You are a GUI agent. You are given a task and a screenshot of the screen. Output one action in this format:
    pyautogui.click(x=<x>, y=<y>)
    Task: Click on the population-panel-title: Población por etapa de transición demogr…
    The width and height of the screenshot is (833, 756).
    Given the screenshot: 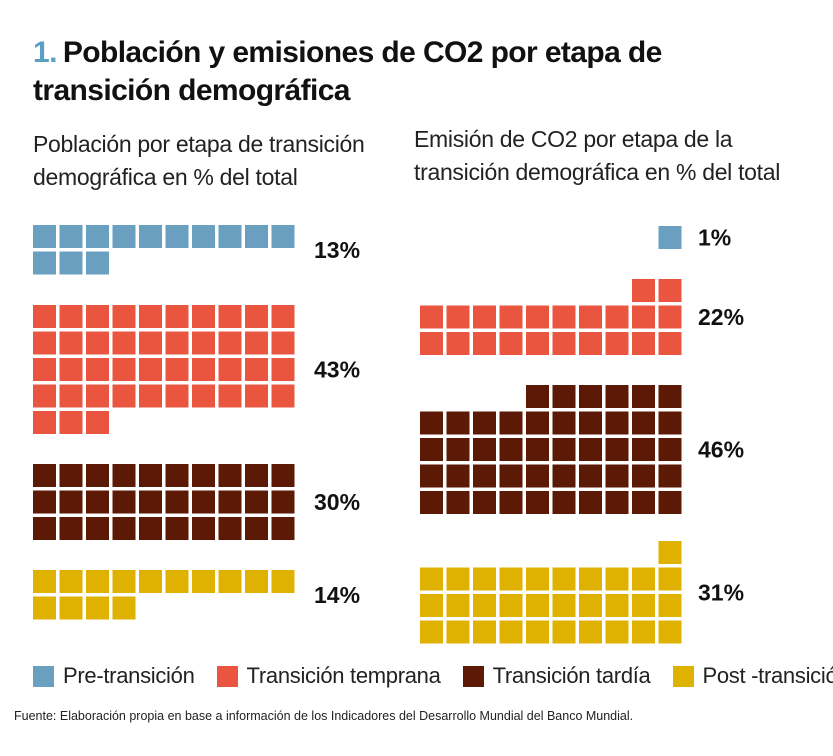 What is the action you would take?
    pyautogui.click(x=199, y=160)
    